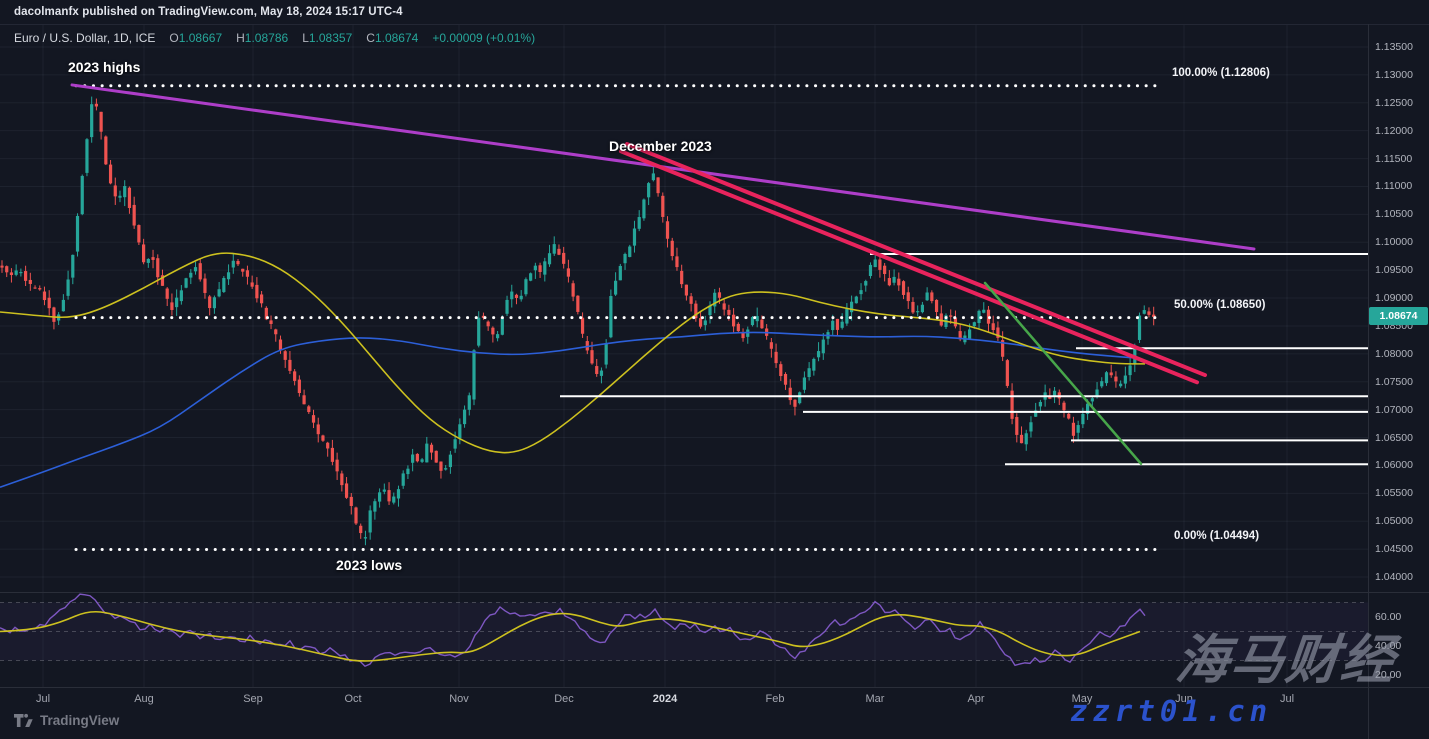  What do you see at coordinates (104, 67) in the screenshot?
I see `annotation-2023-highs: 2023 highs` at bounding box center [104, 67].